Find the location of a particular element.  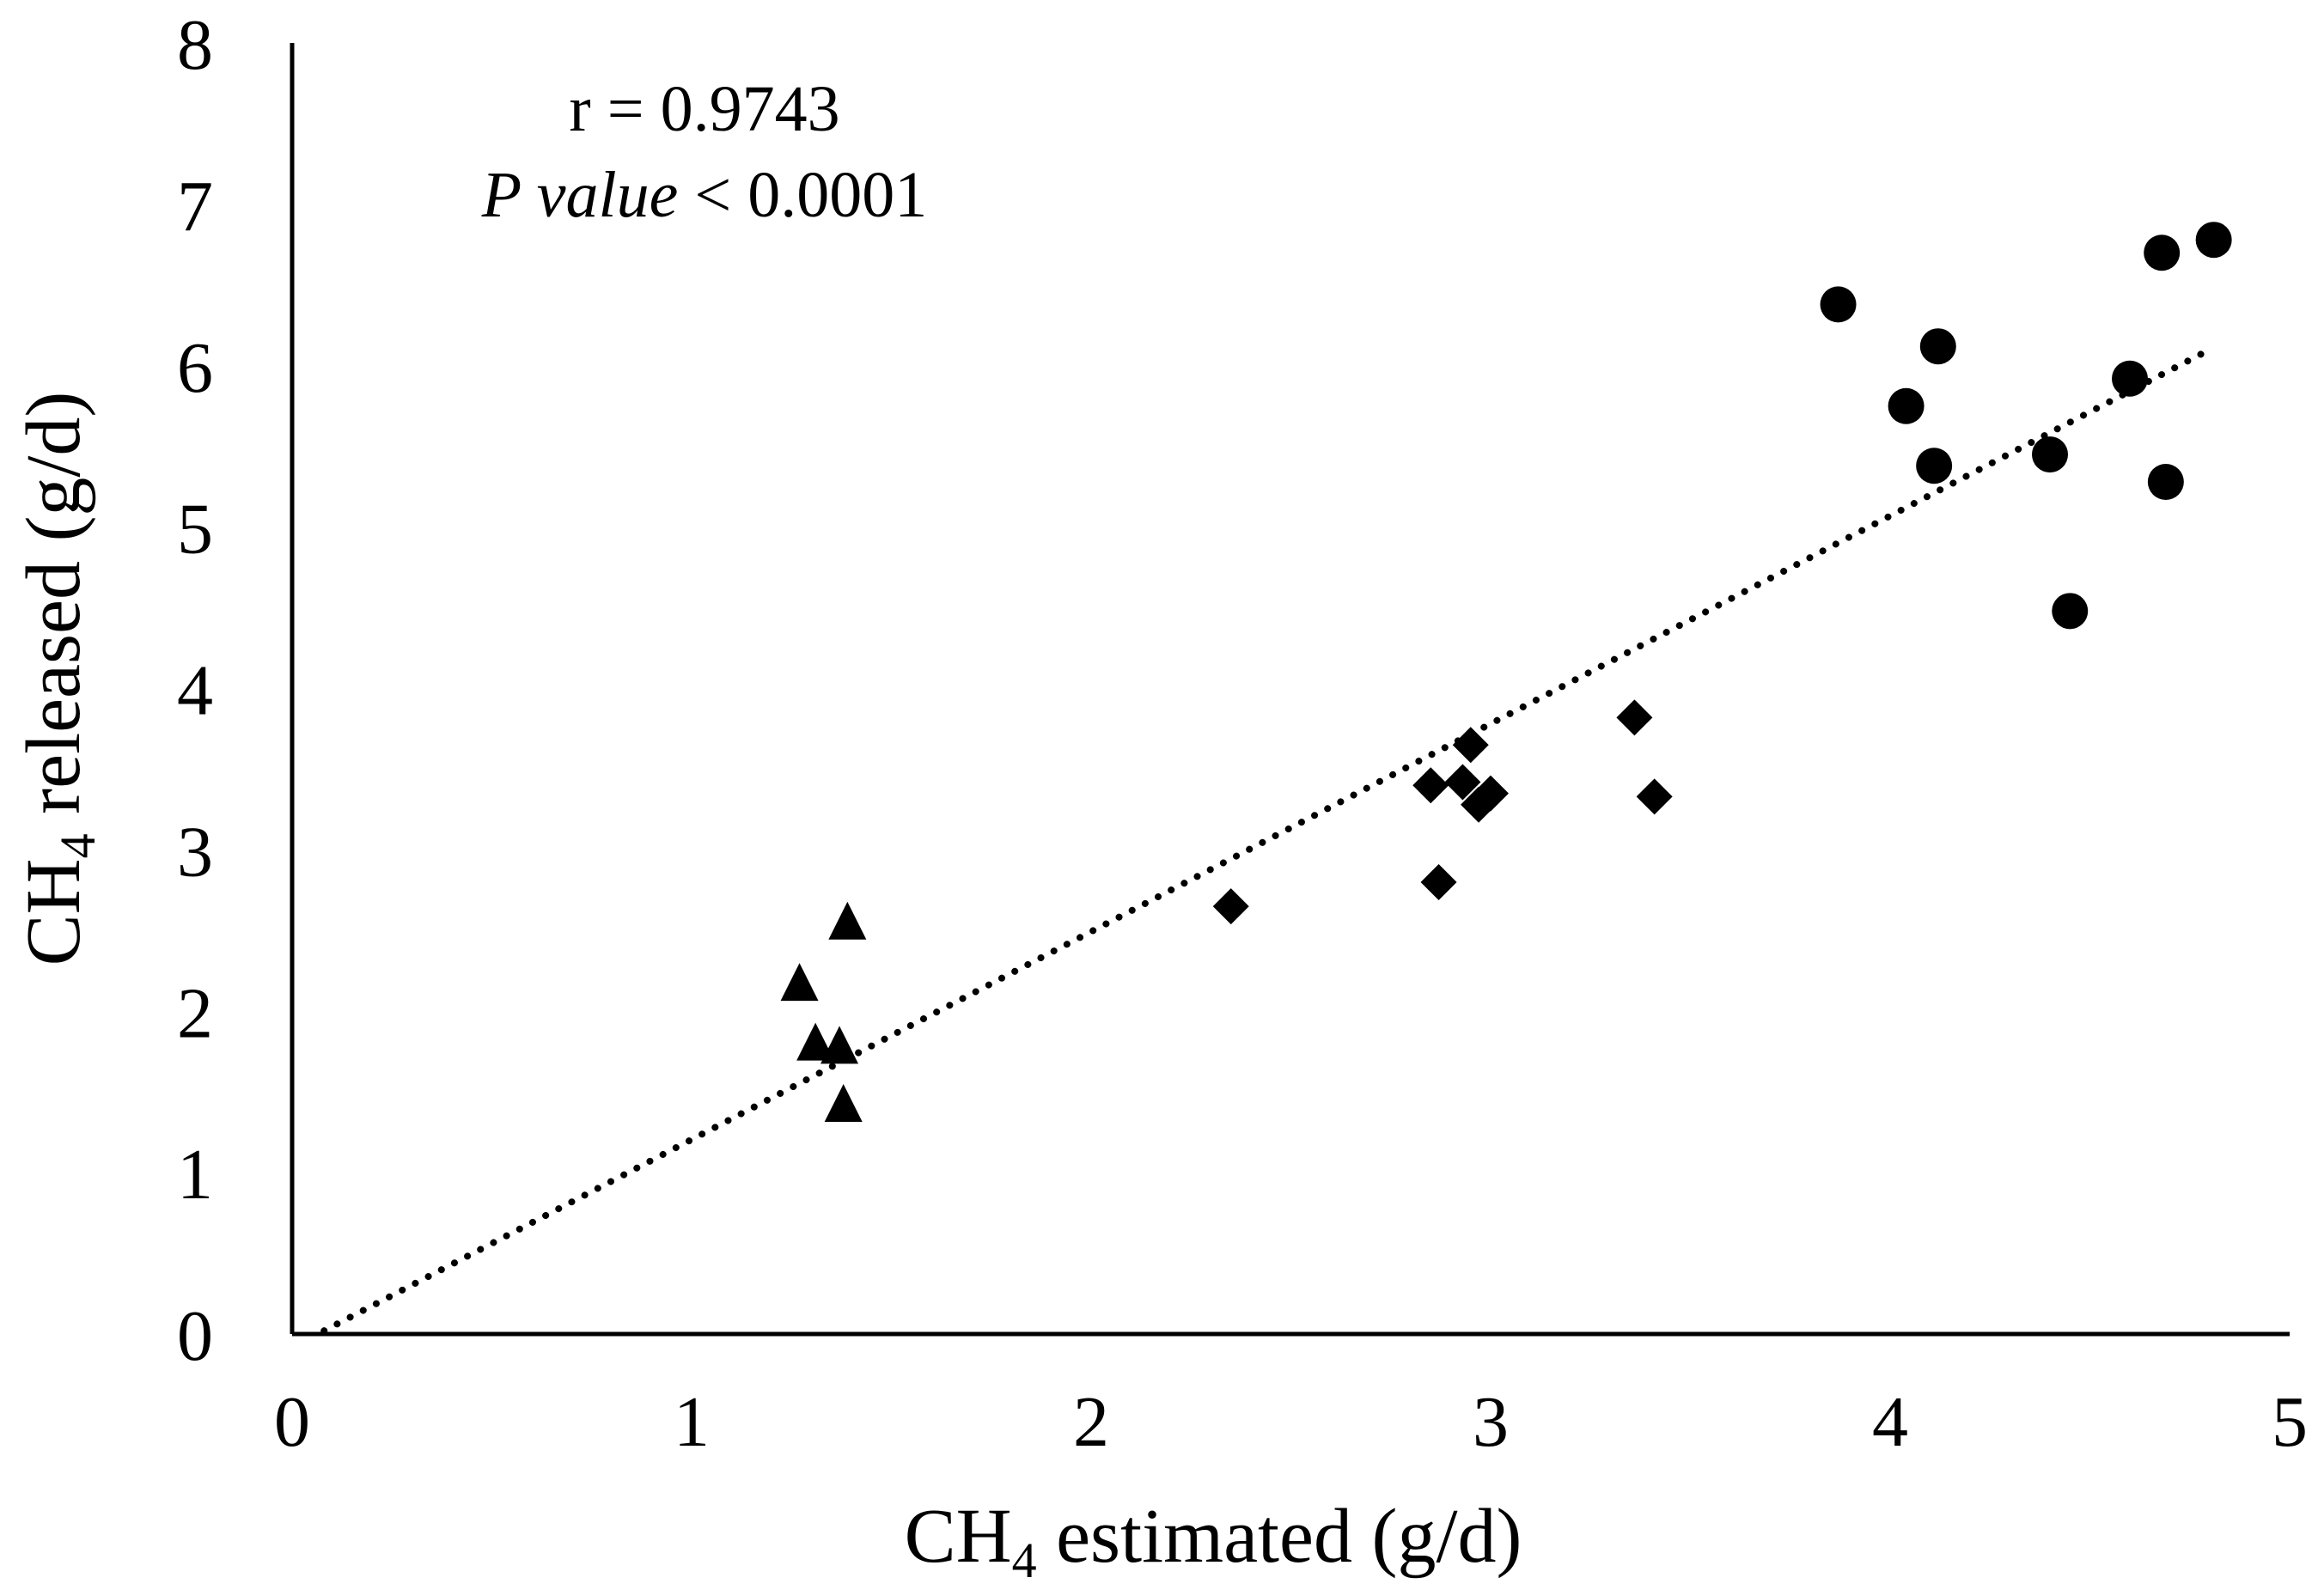

x-tick-label-3: 3 is located at coordinates (1491, 1422).